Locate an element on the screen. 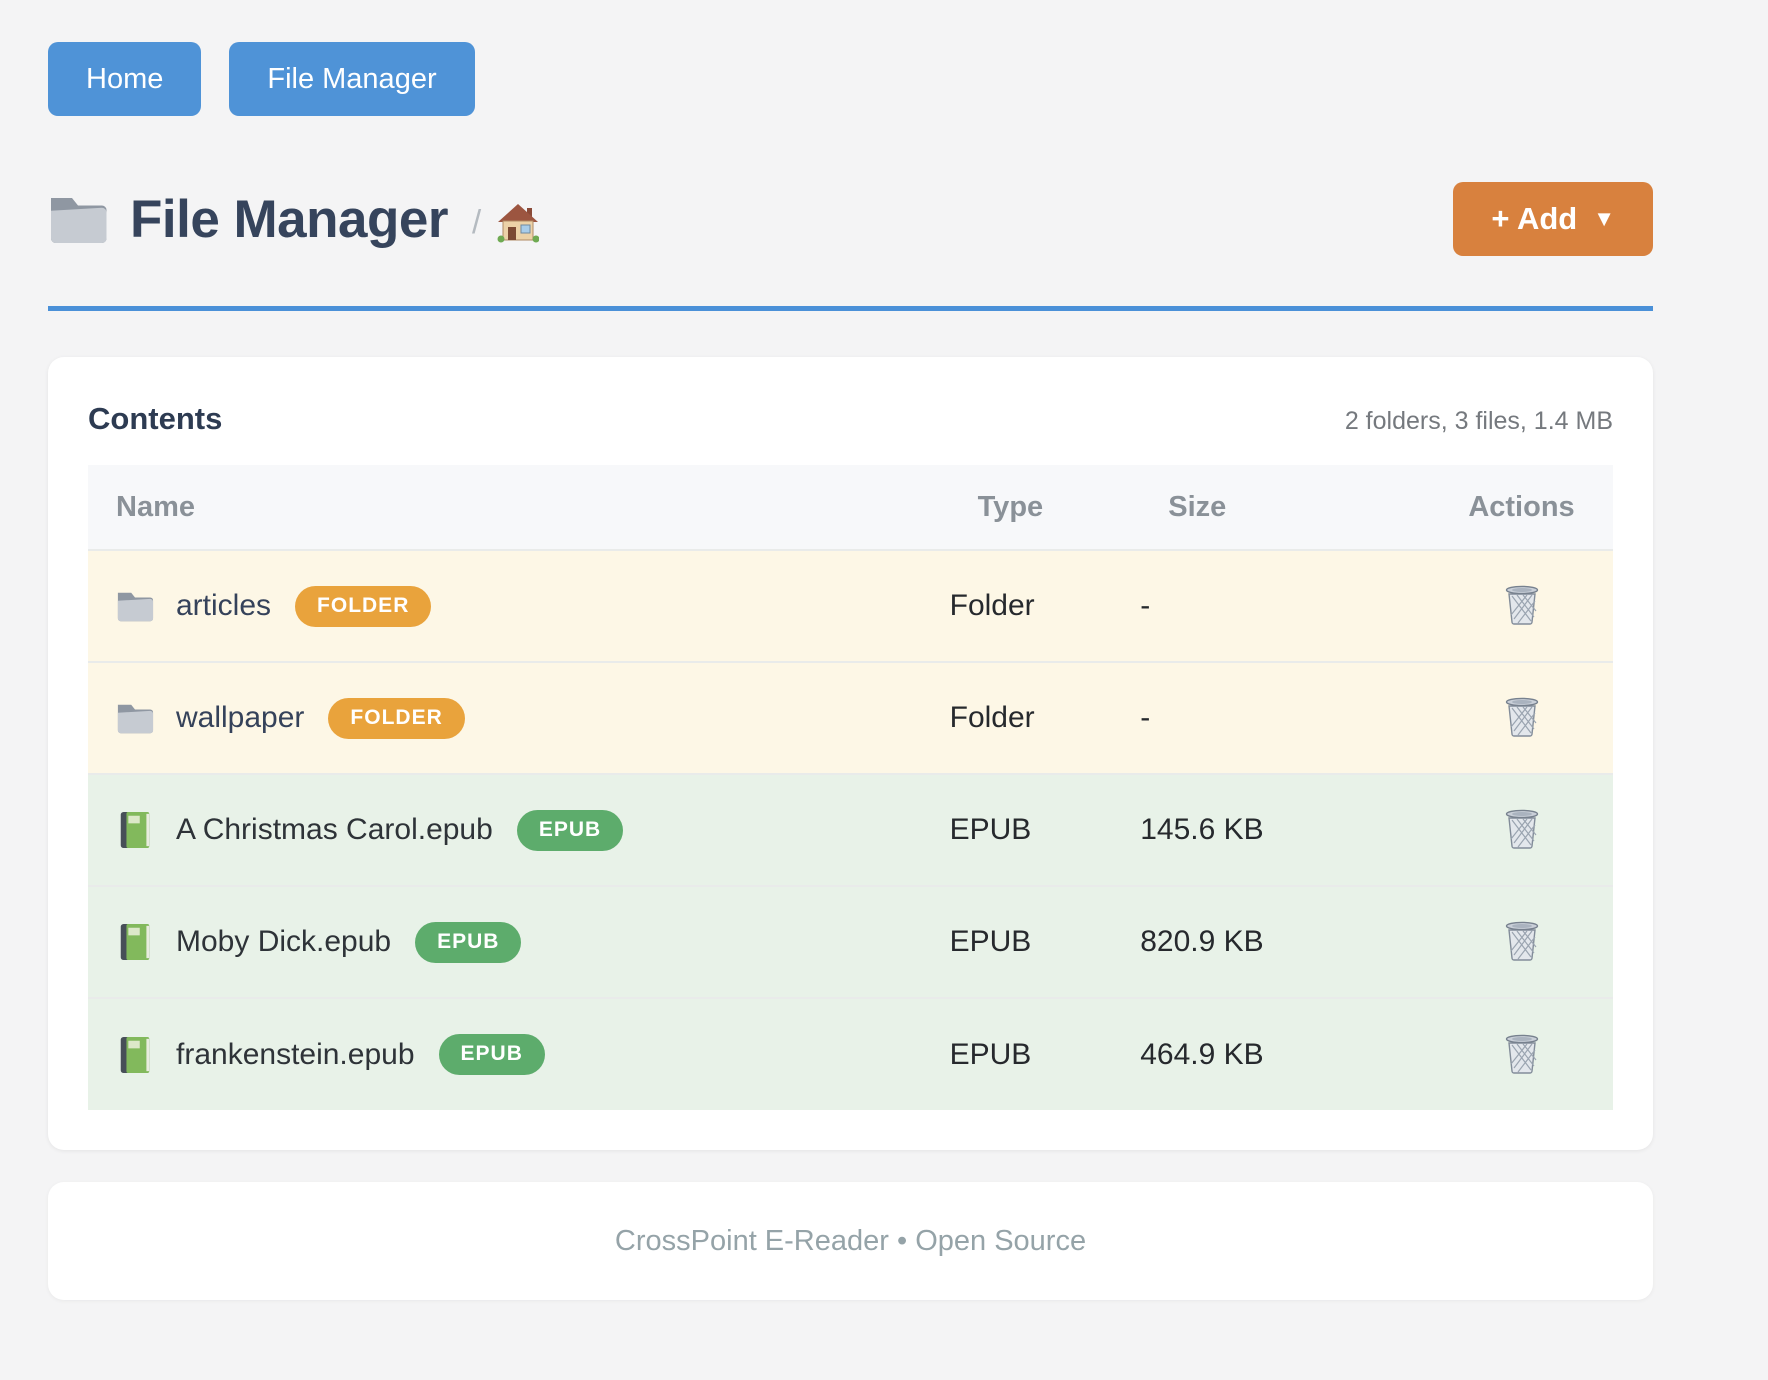 This screenshot has width=1768, height=1380. file-name-link: Moby Dick.epub is located at coordinates (284, 941).